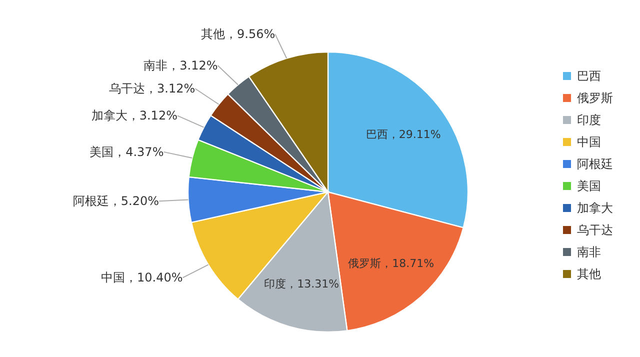 This screenshot has height=357, width=640. What do you see at coordinates (595, 164) in the screenshot?
I see `legend-label: 阿根廷` at bounding box center [595, 164].